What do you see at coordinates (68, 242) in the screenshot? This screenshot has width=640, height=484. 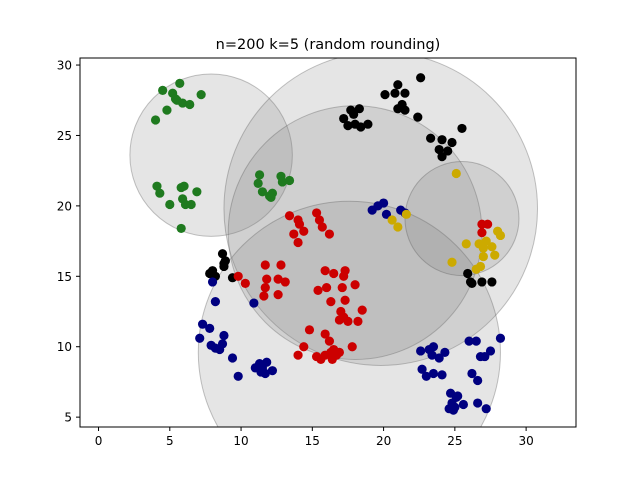 I see `y-axis: 5 10 15 20 25 30` at bounding box center [68, 242].